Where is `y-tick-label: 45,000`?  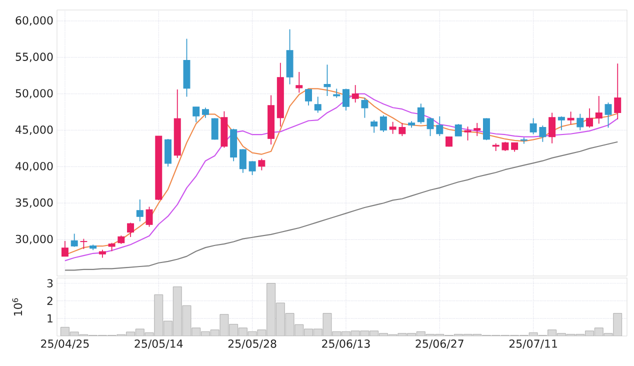
y-tick-label: 45,000 is located at coordinates (34, 130).